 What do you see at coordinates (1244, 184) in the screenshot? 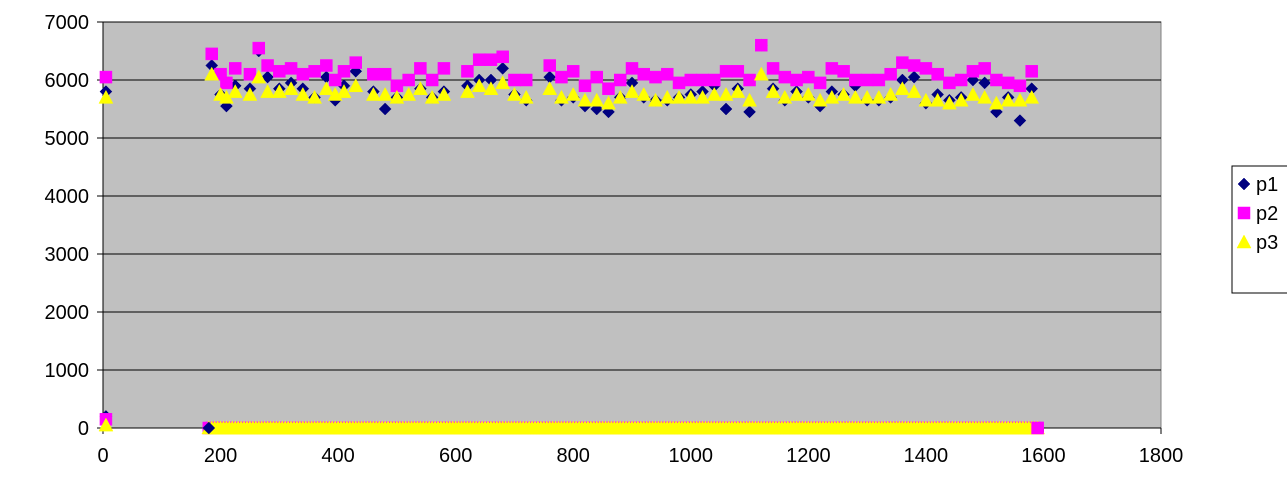
I see `legend-marker-p1` at bounding box center [1244, 184].